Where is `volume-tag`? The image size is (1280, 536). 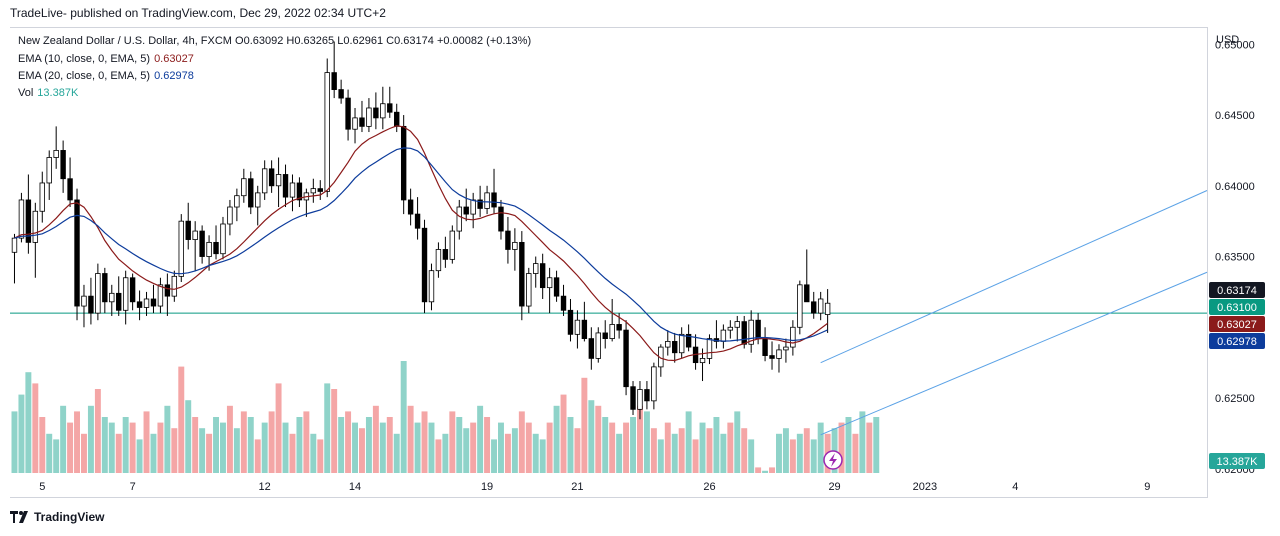 volume-tag is located at coordinates (1237, 461).